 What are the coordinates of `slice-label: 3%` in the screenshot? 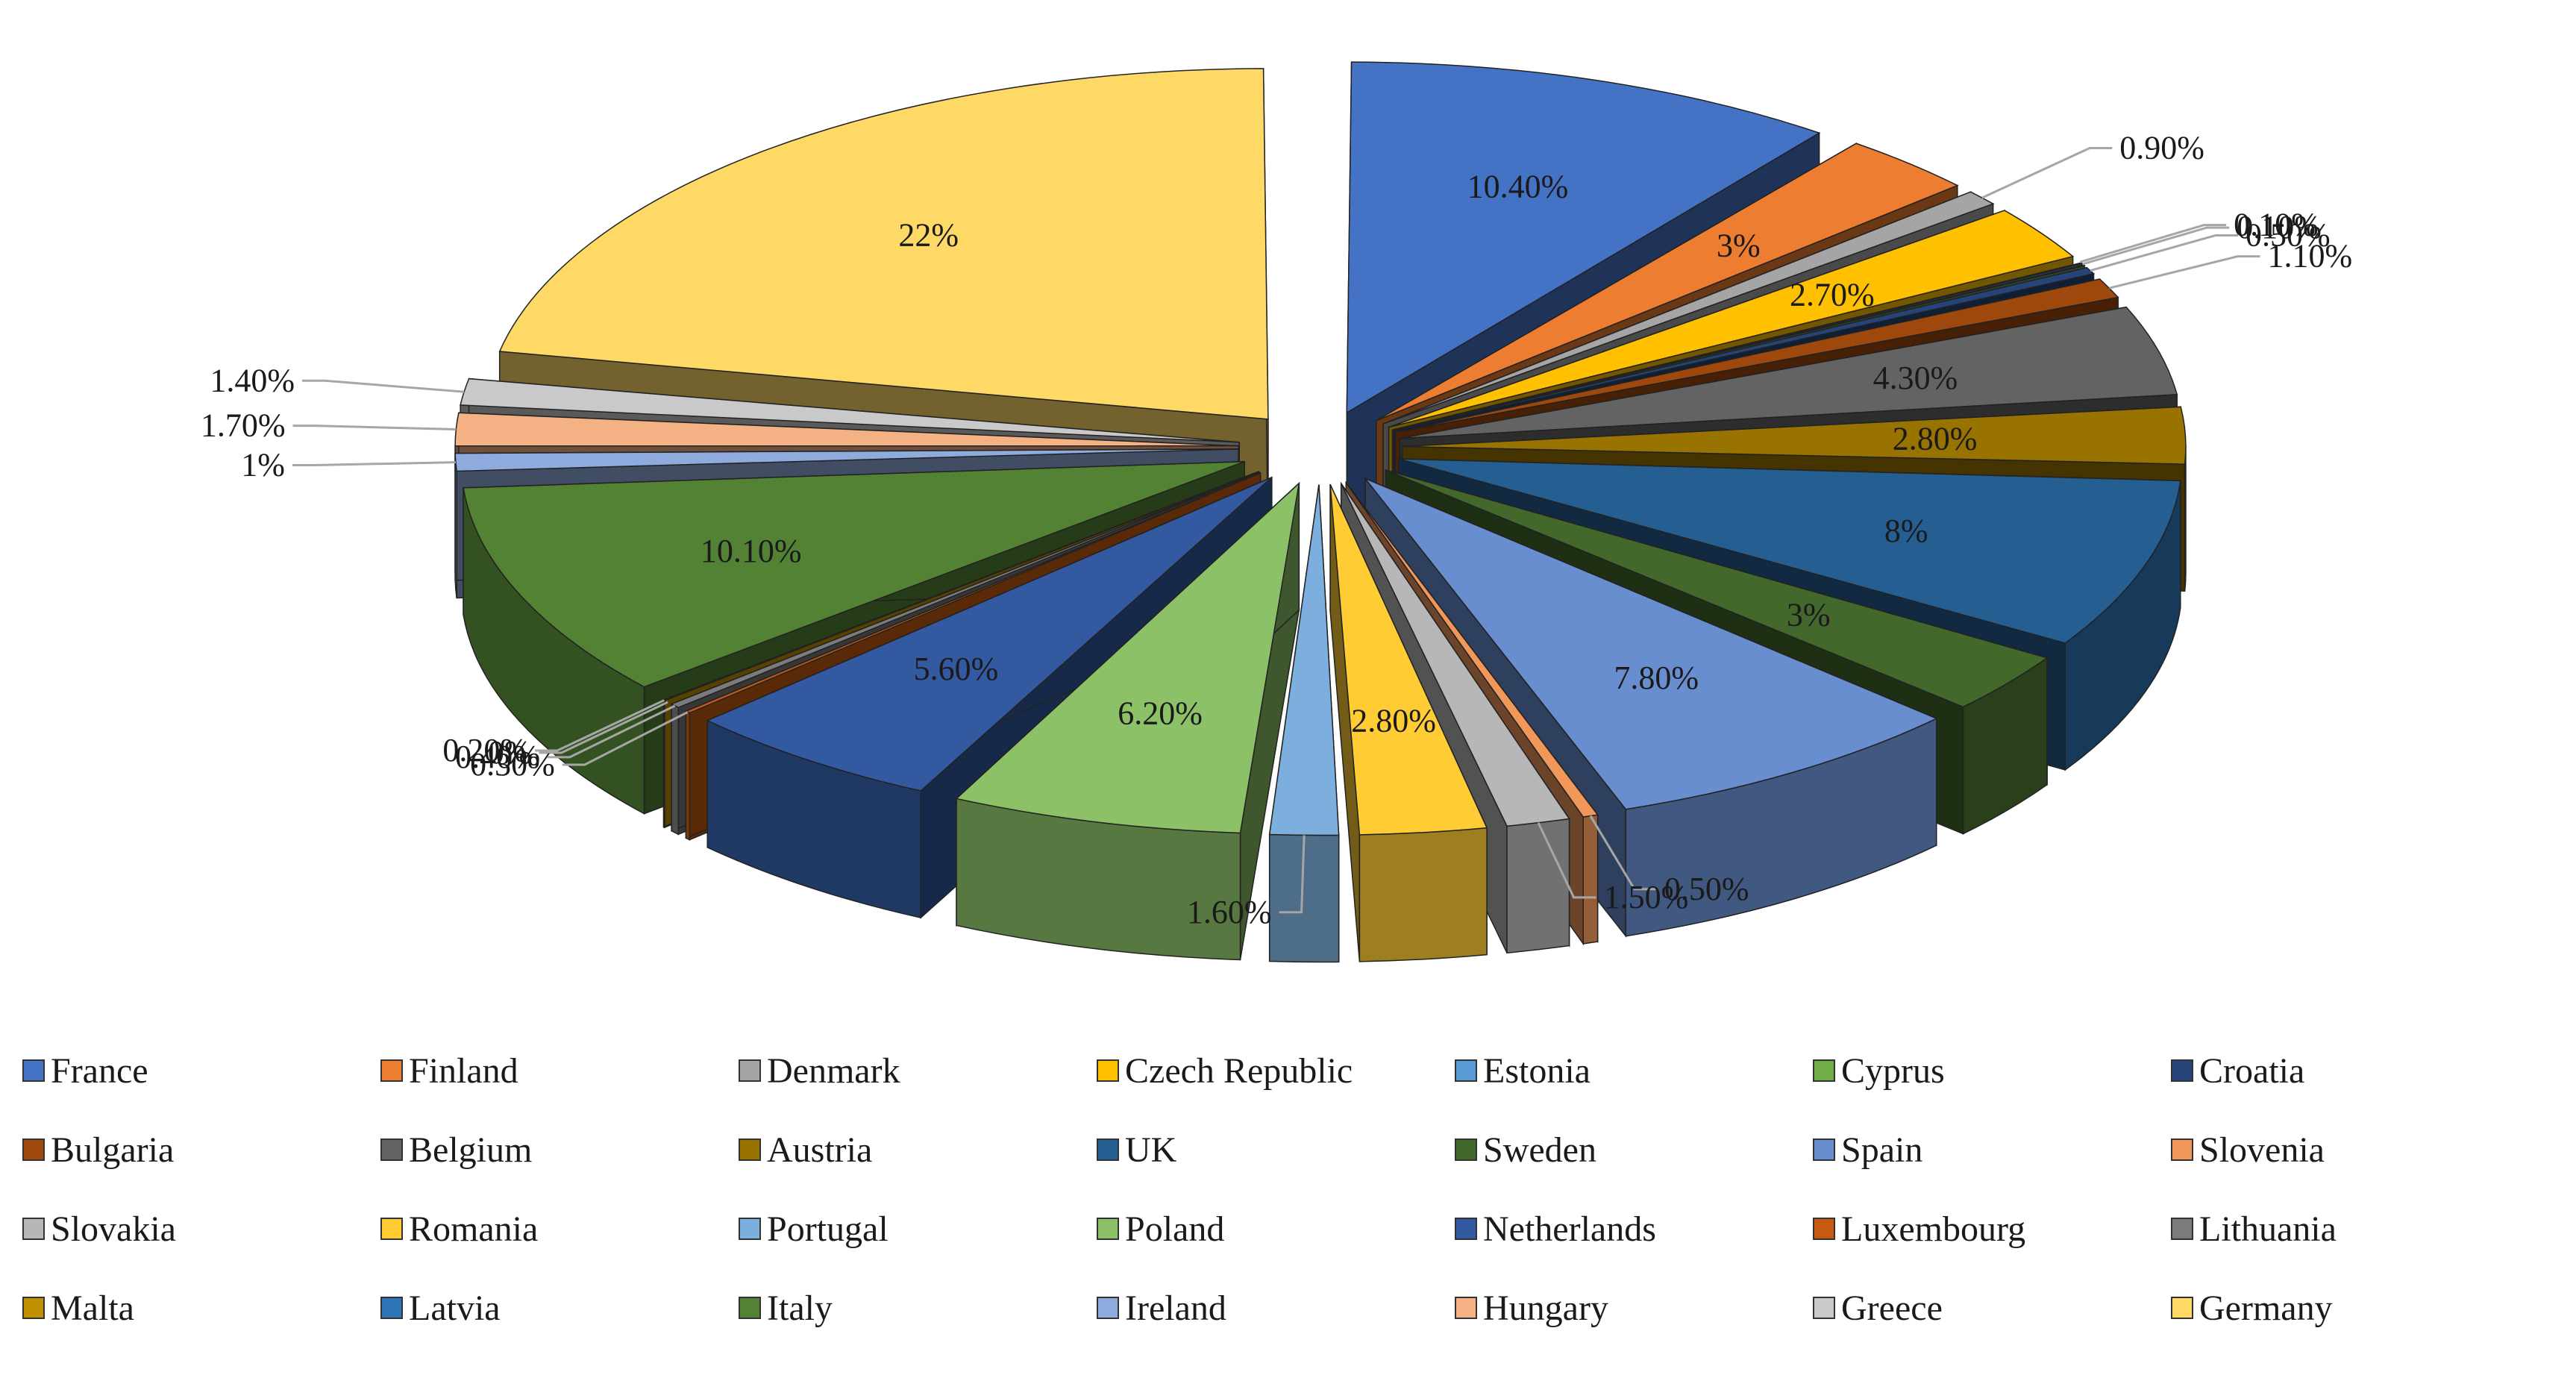 It's located at (1809, 614).